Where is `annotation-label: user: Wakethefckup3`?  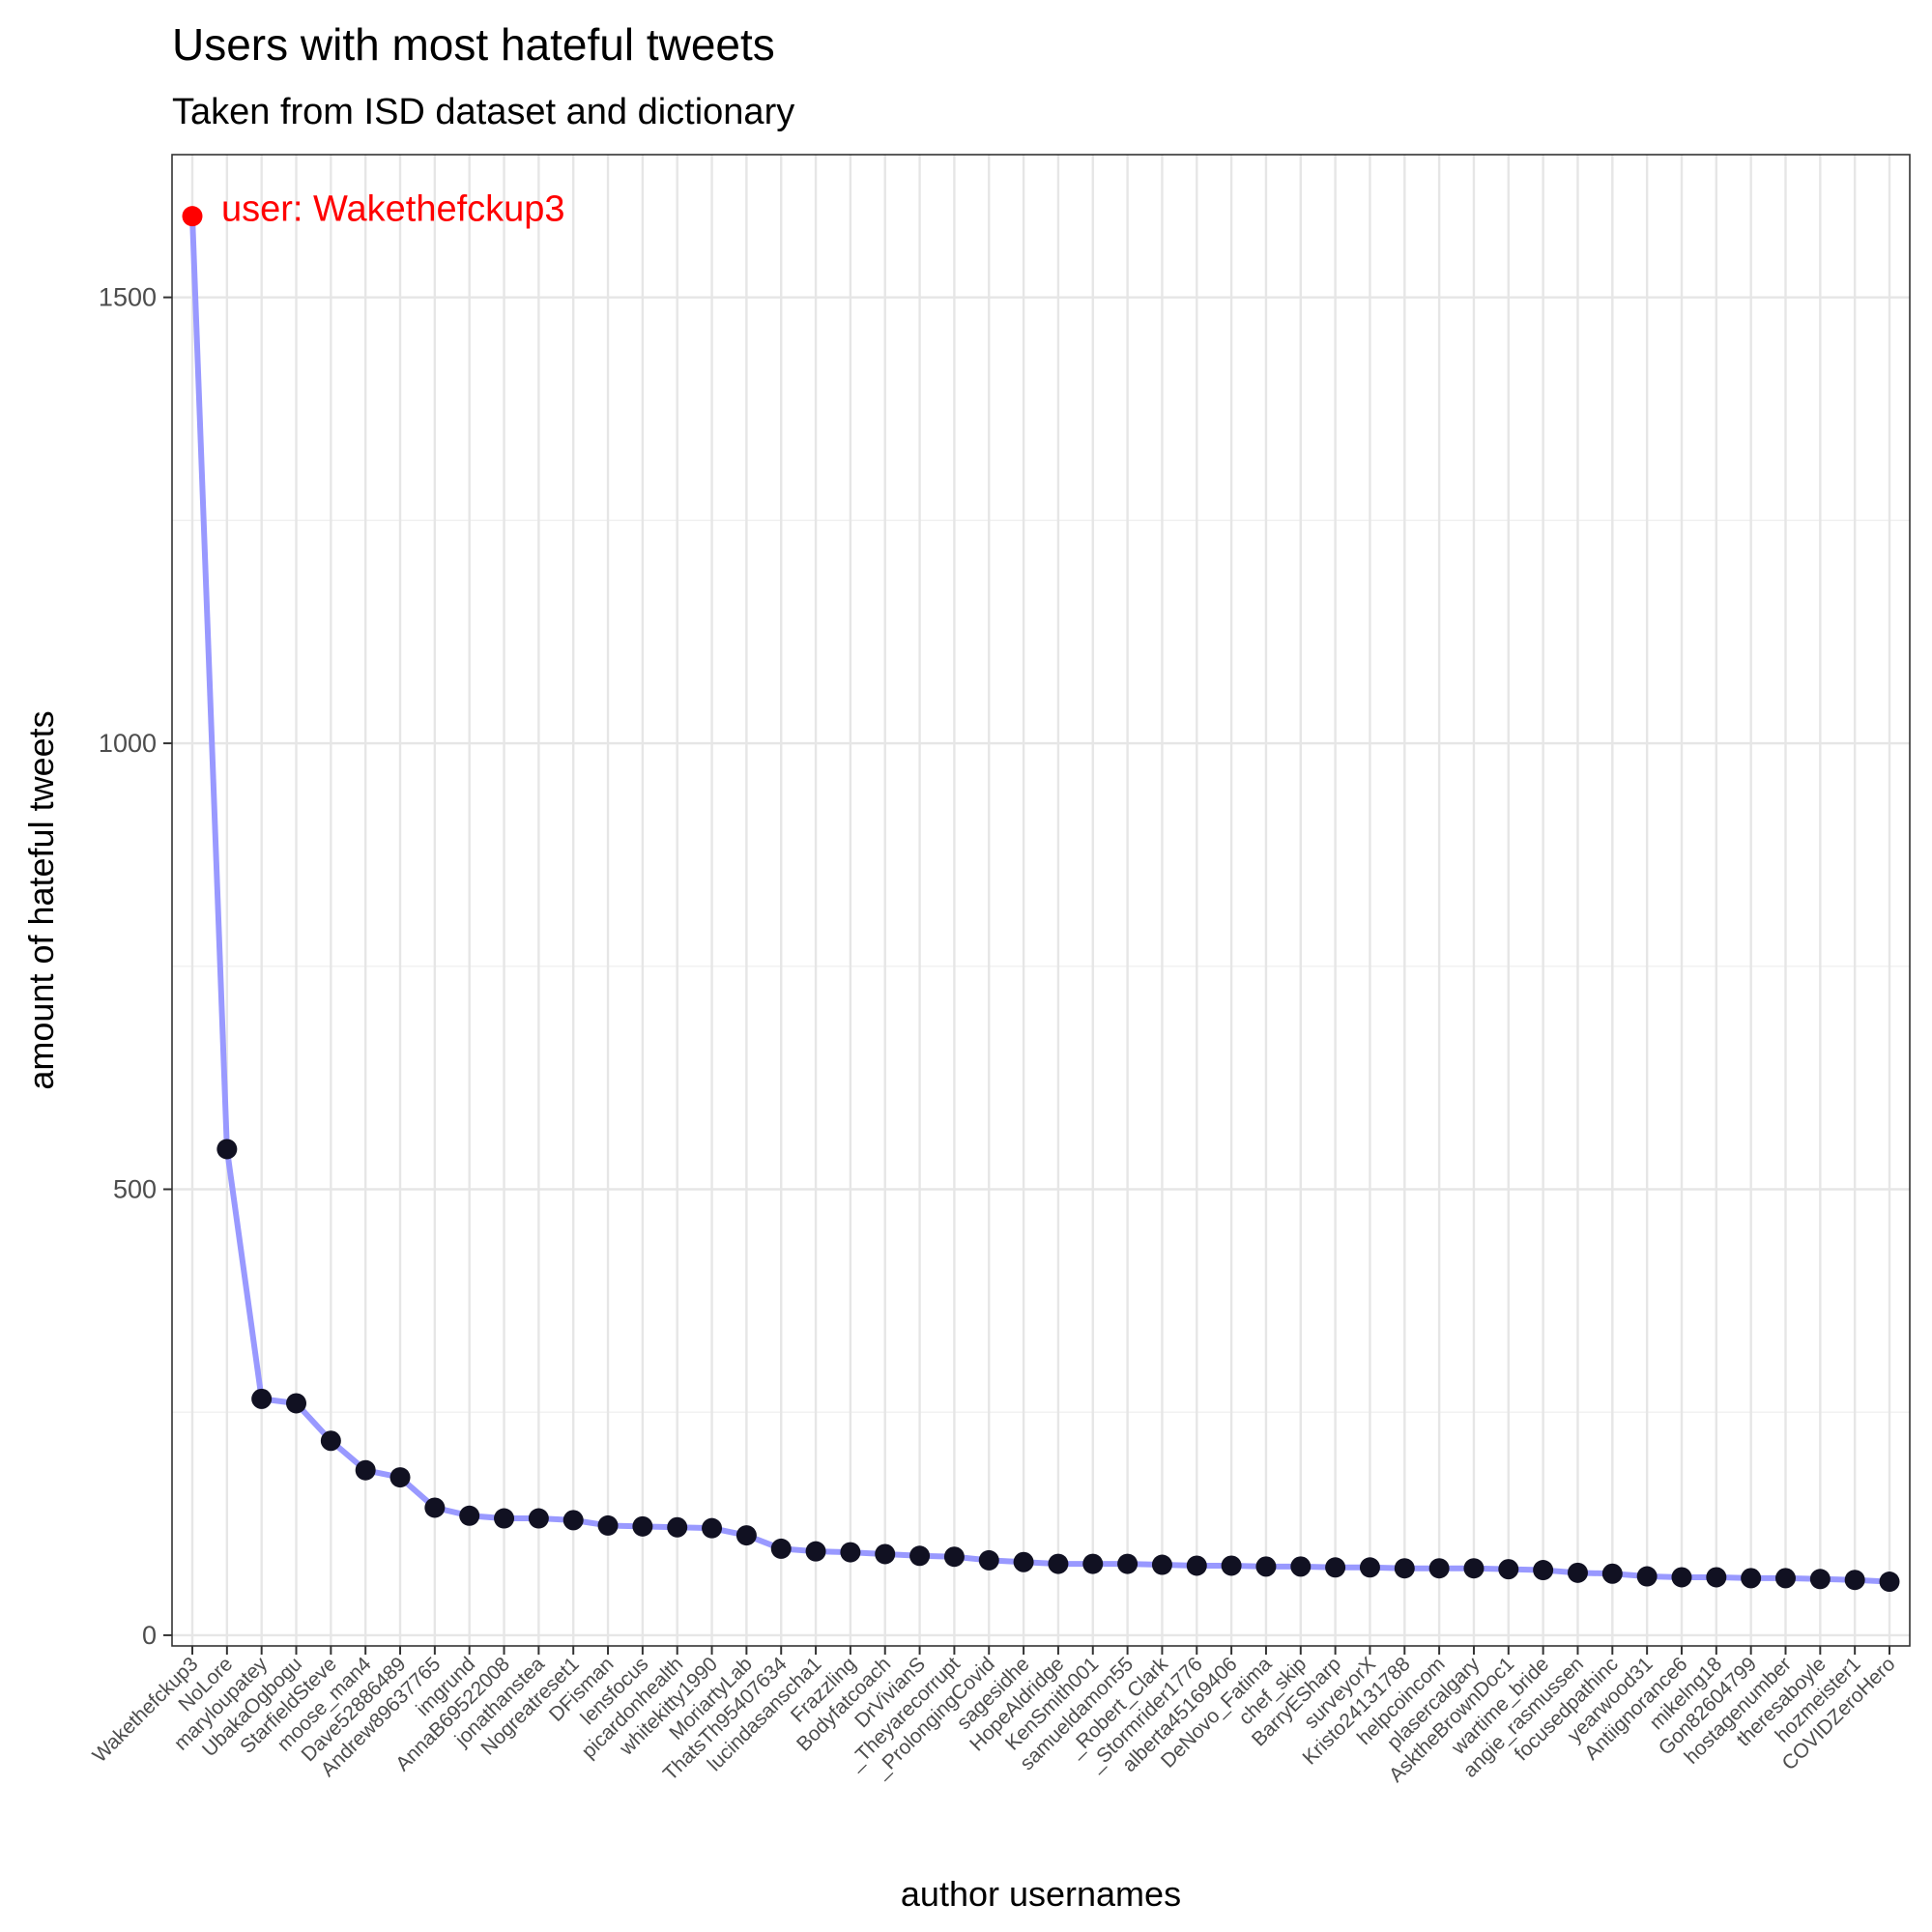 annotation-label: user: Wakethefckup3 is located at coordinates (393, 209).